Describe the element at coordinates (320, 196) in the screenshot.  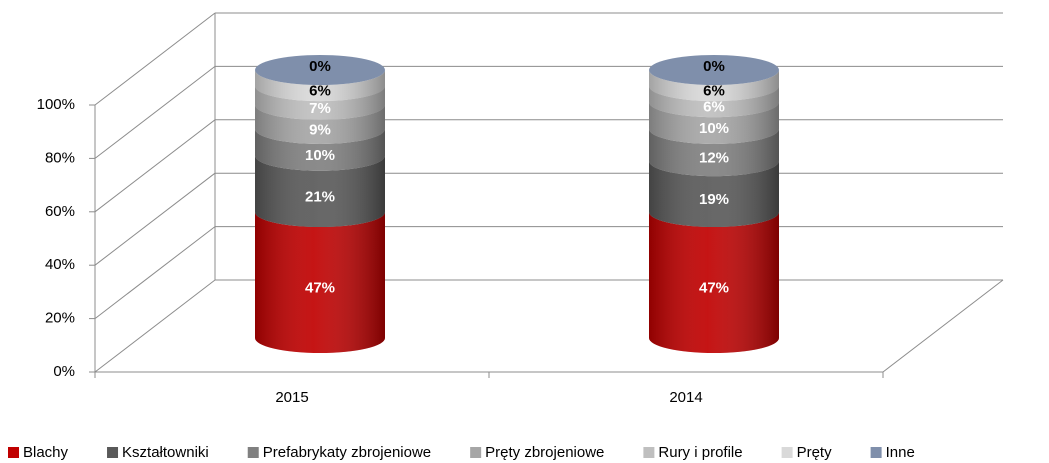
I see `data-label: 21%` at that location.